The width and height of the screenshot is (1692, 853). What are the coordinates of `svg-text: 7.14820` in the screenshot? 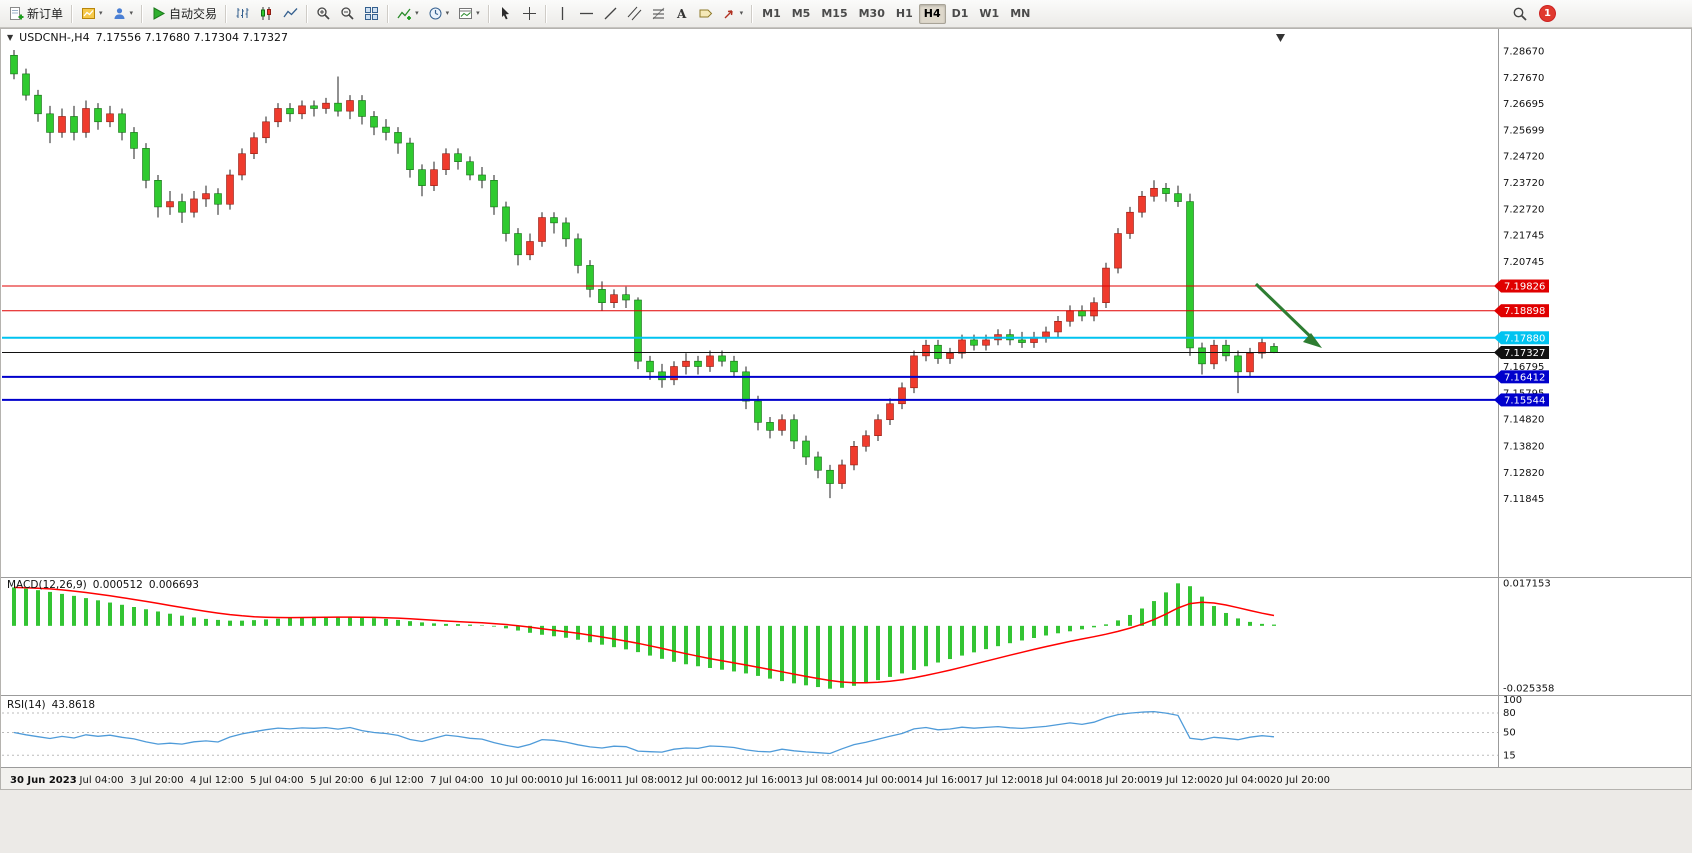 It's located at (1523, 420).